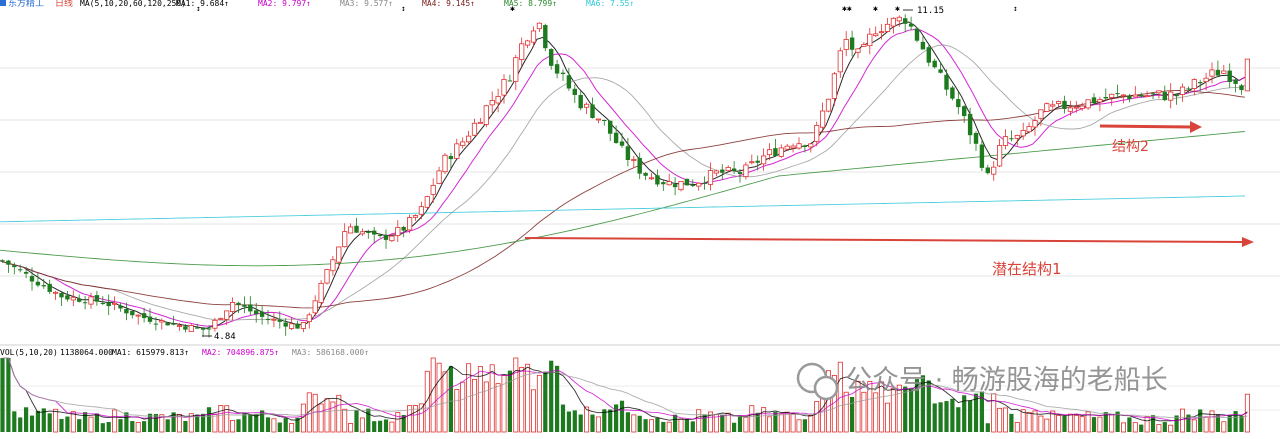  I want to click on top-marker: ✱, so click(875, 8).